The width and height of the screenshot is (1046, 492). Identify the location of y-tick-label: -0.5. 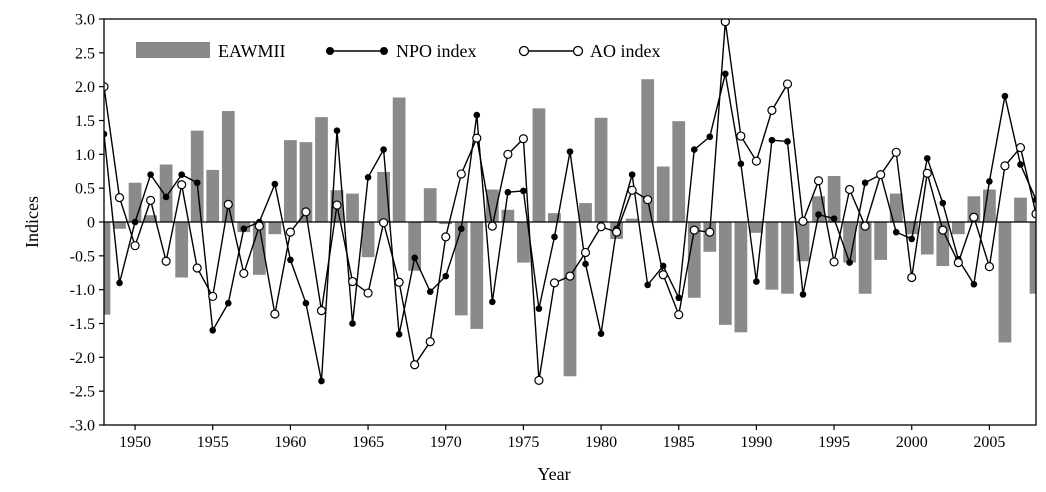
(82, 256).